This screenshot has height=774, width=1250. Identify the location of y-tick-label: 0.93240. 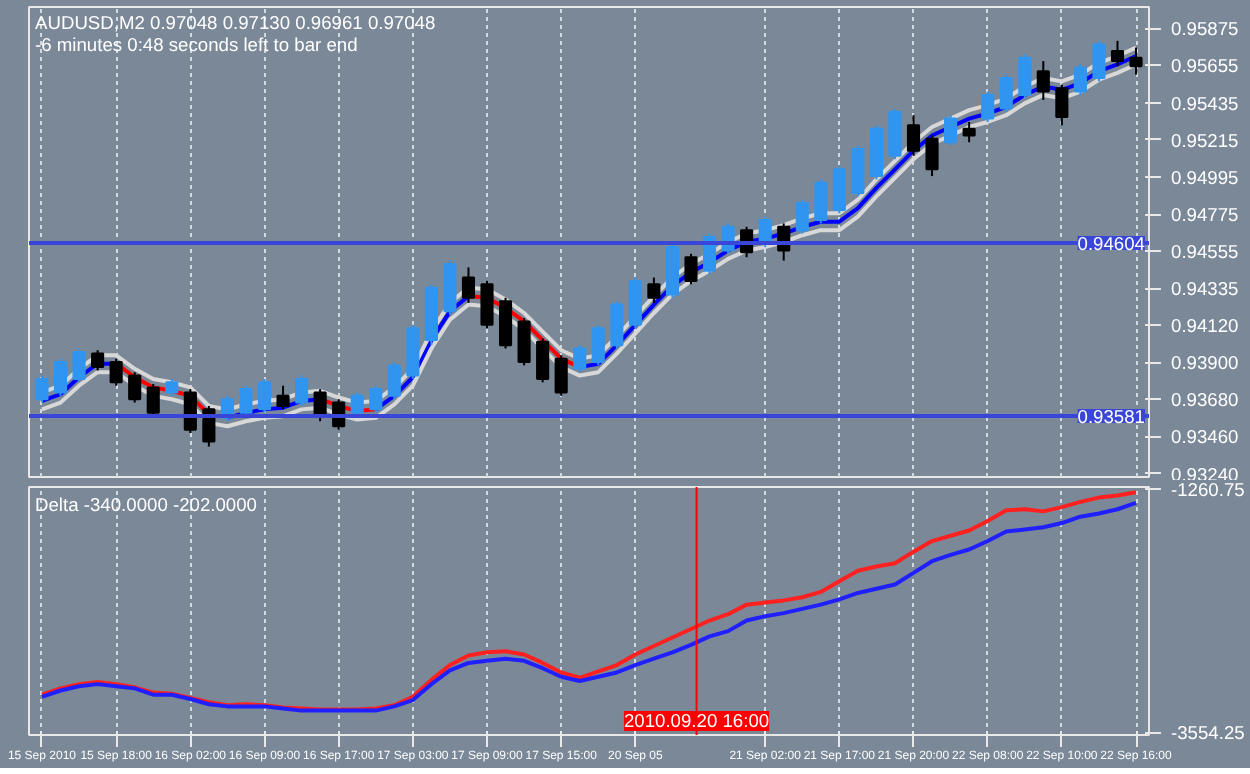
(1205, 474).